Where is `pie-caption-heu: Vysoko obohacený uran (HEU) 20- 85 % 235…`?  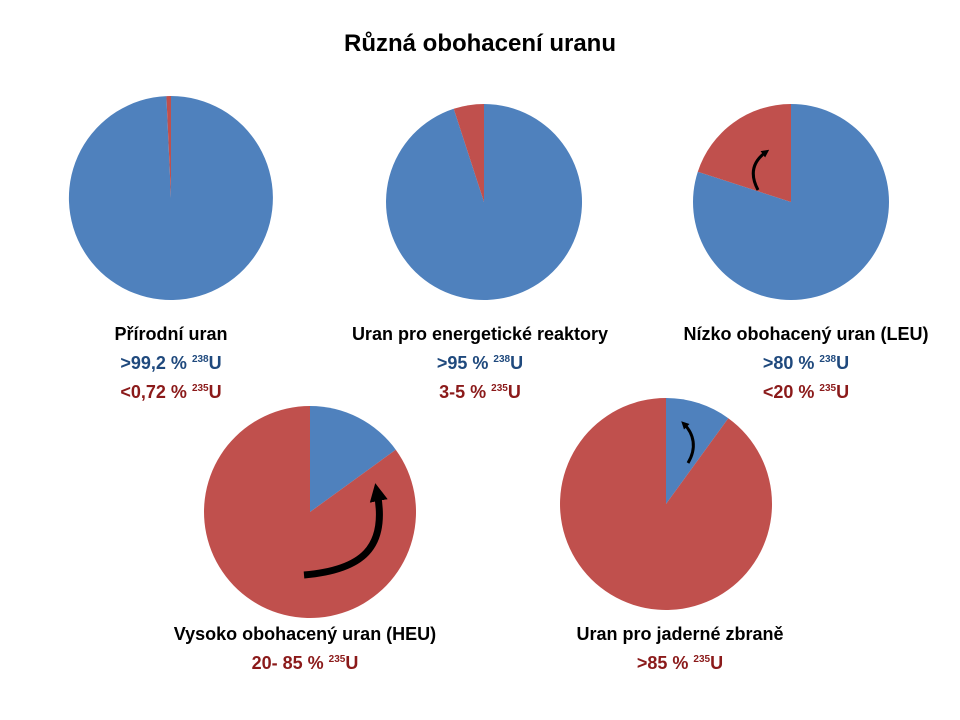
pie-caption-heu: Vysoko obohacený uran (HEU) 20- 85 % 235… is located at coordinates (305, 649).